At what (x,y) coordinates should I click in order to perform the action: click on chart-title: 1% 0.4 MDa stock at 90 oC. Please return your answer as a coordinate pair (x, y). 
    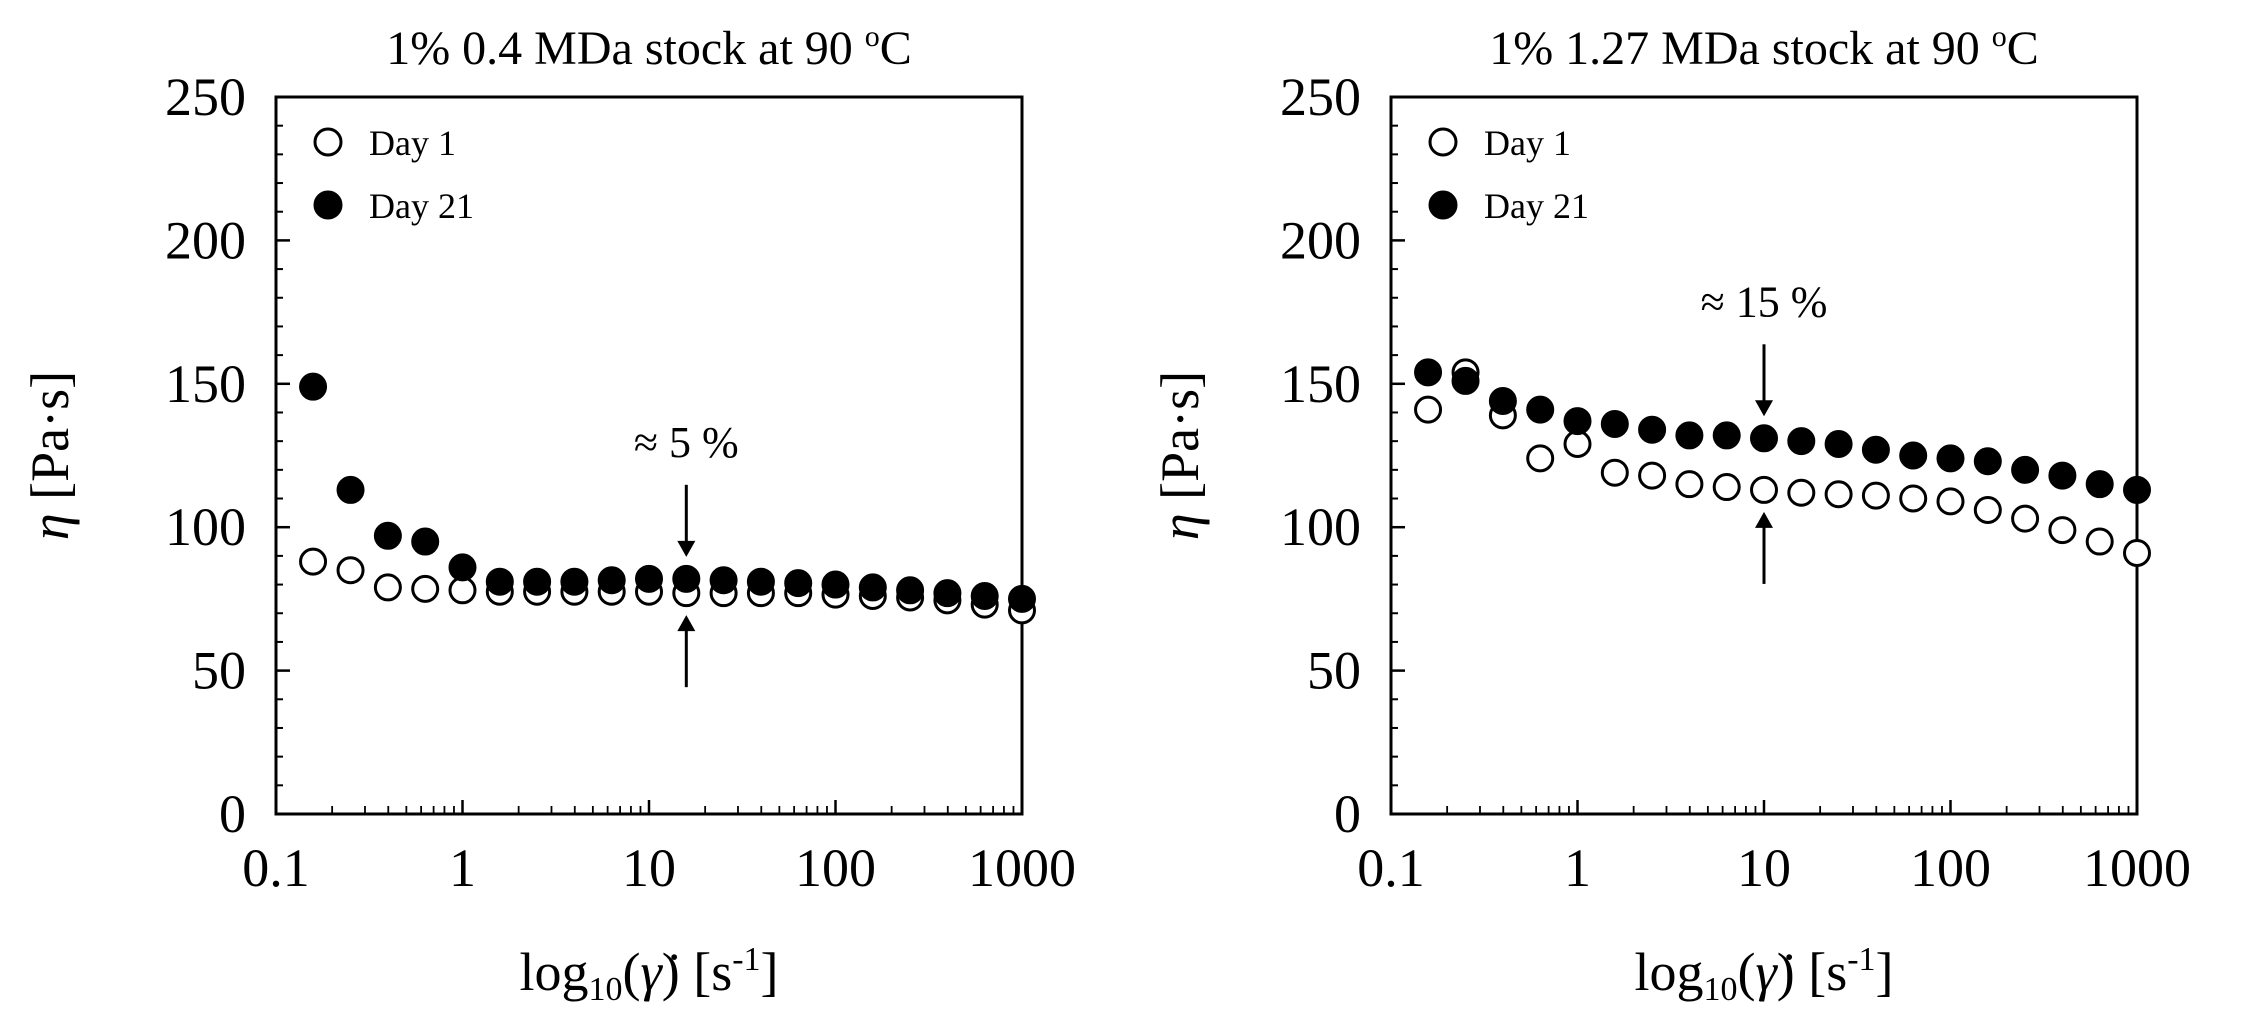
    Looking at the image, I should click on (649, 47).